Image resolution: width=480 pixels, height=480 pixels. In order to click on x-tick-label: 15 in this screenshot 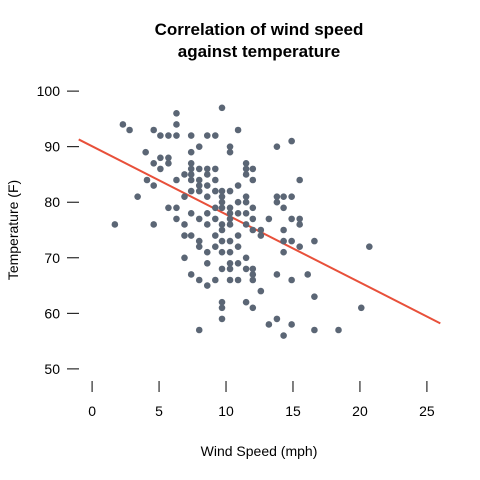, I will do `click(293, 411)`.